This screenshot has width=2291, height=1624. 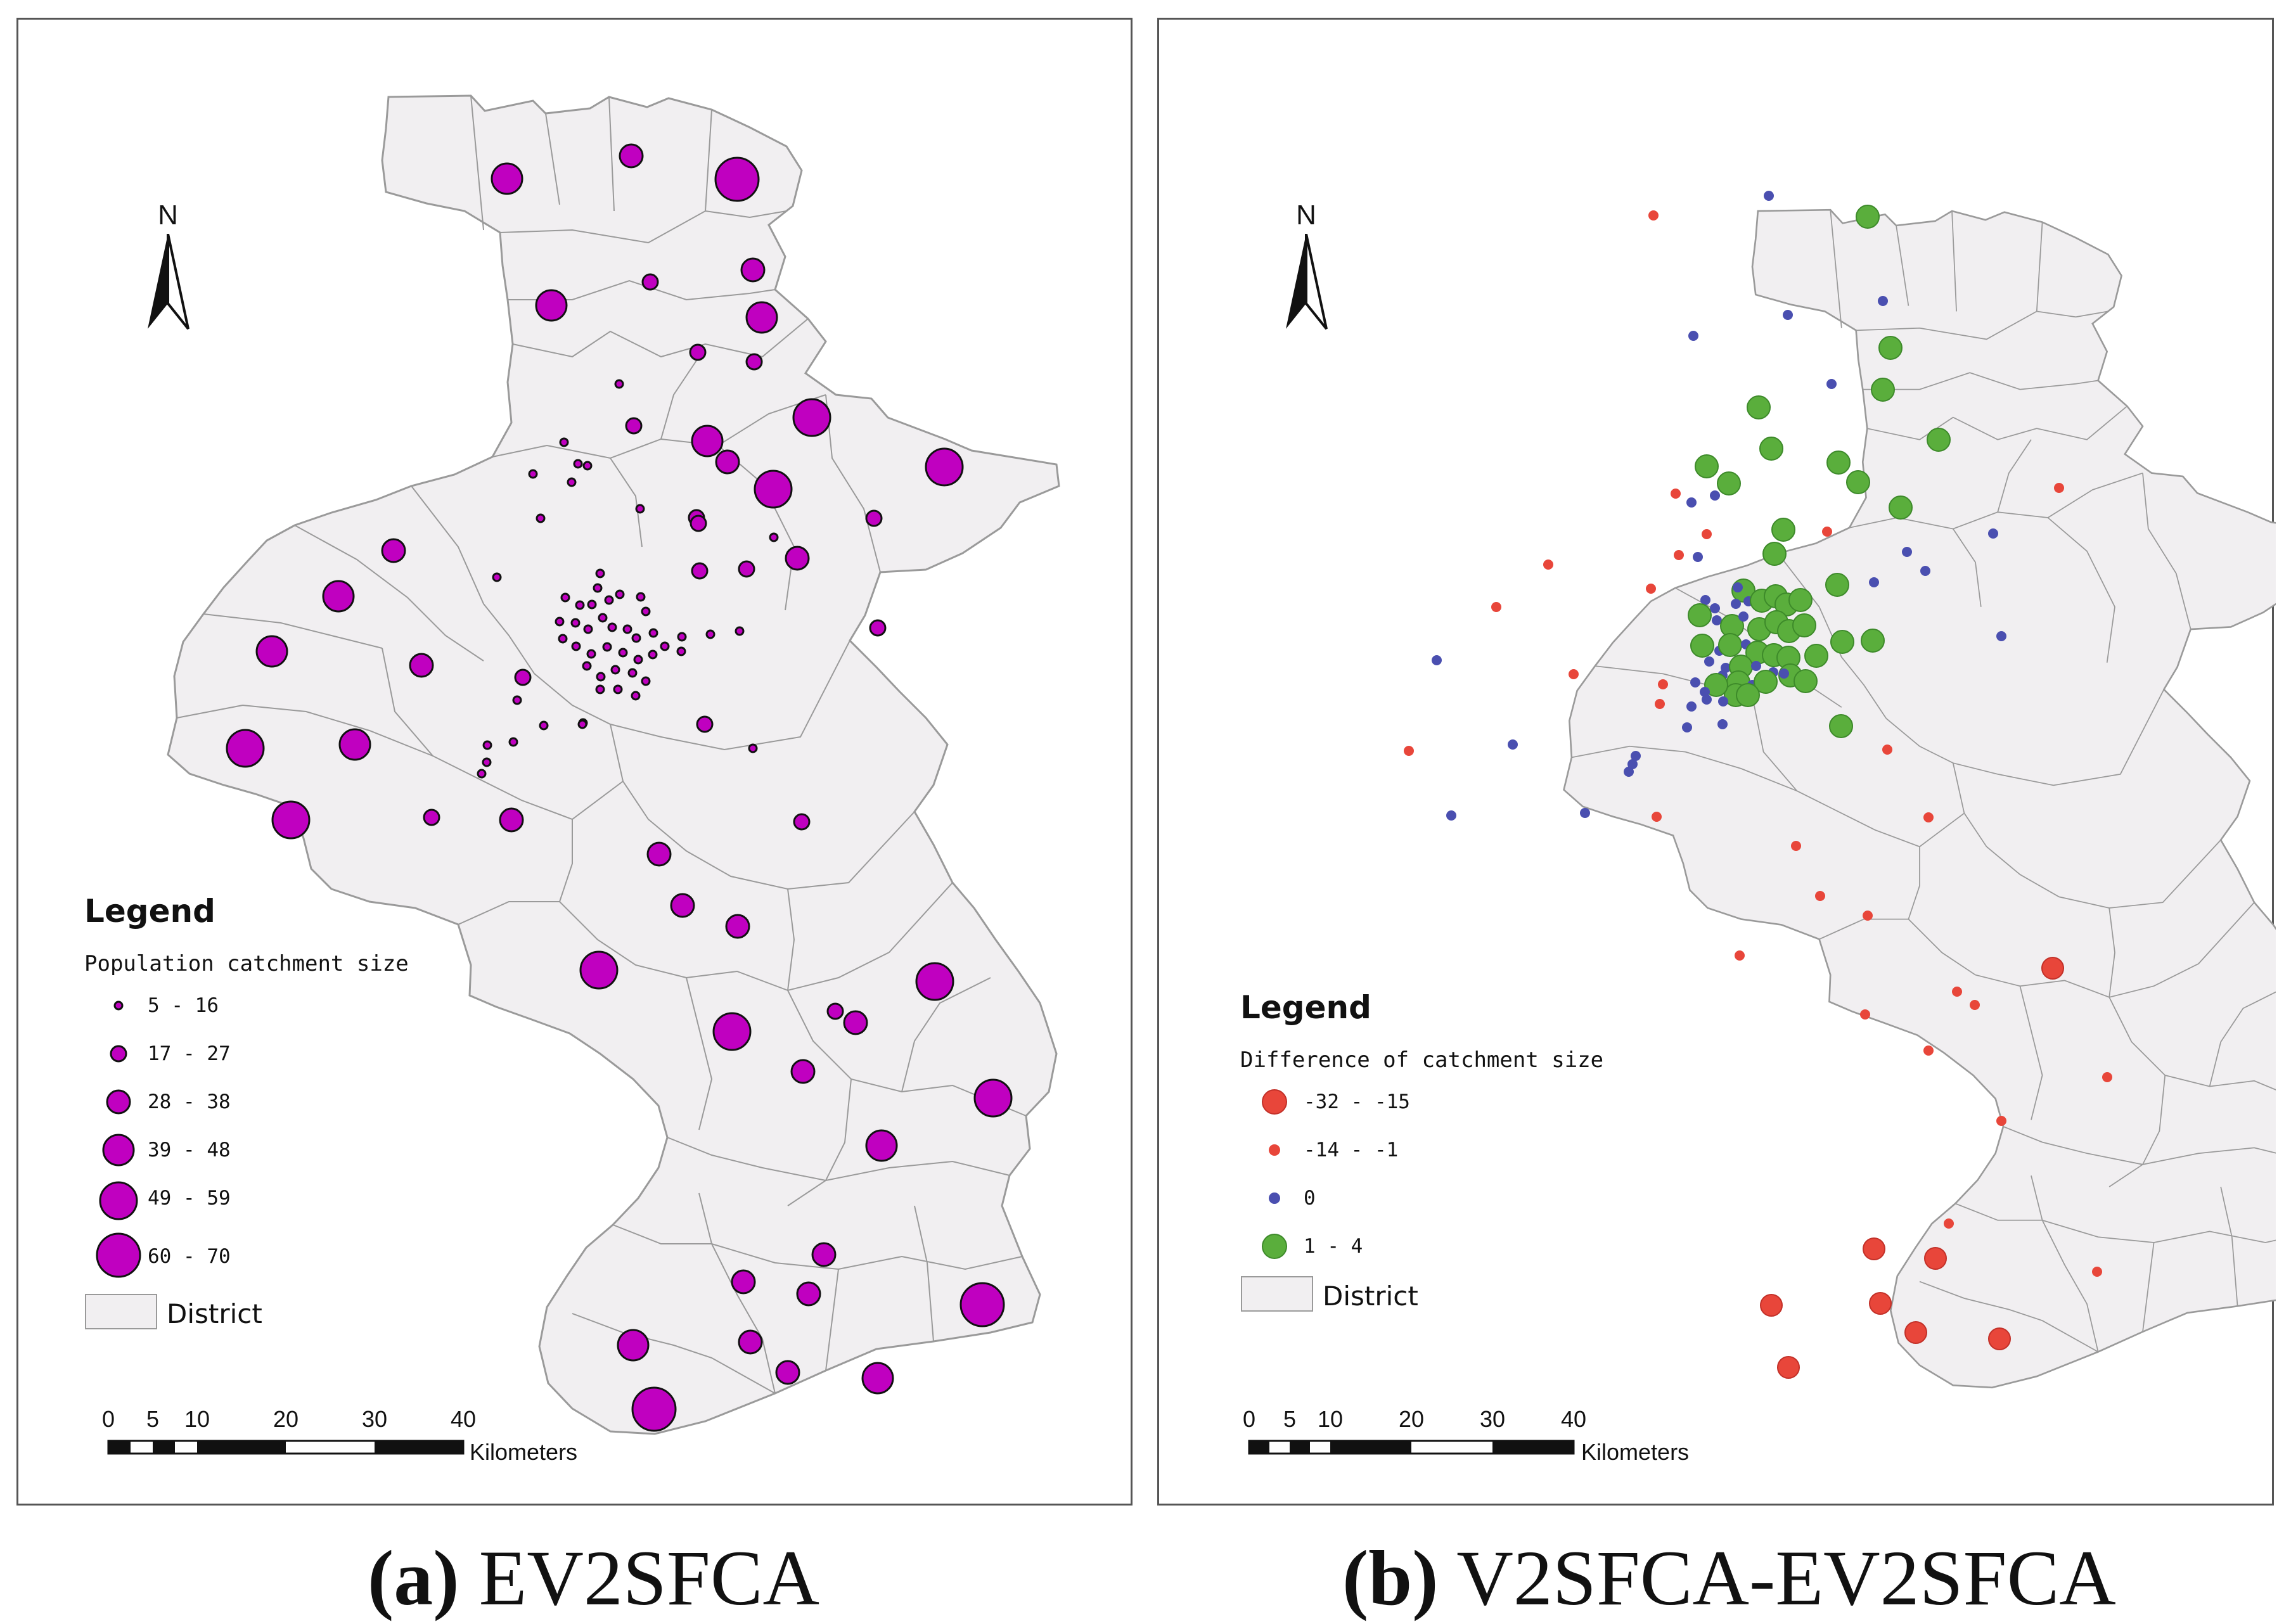 I want to click on legend-title: Legend, so click(x=149, y=911).